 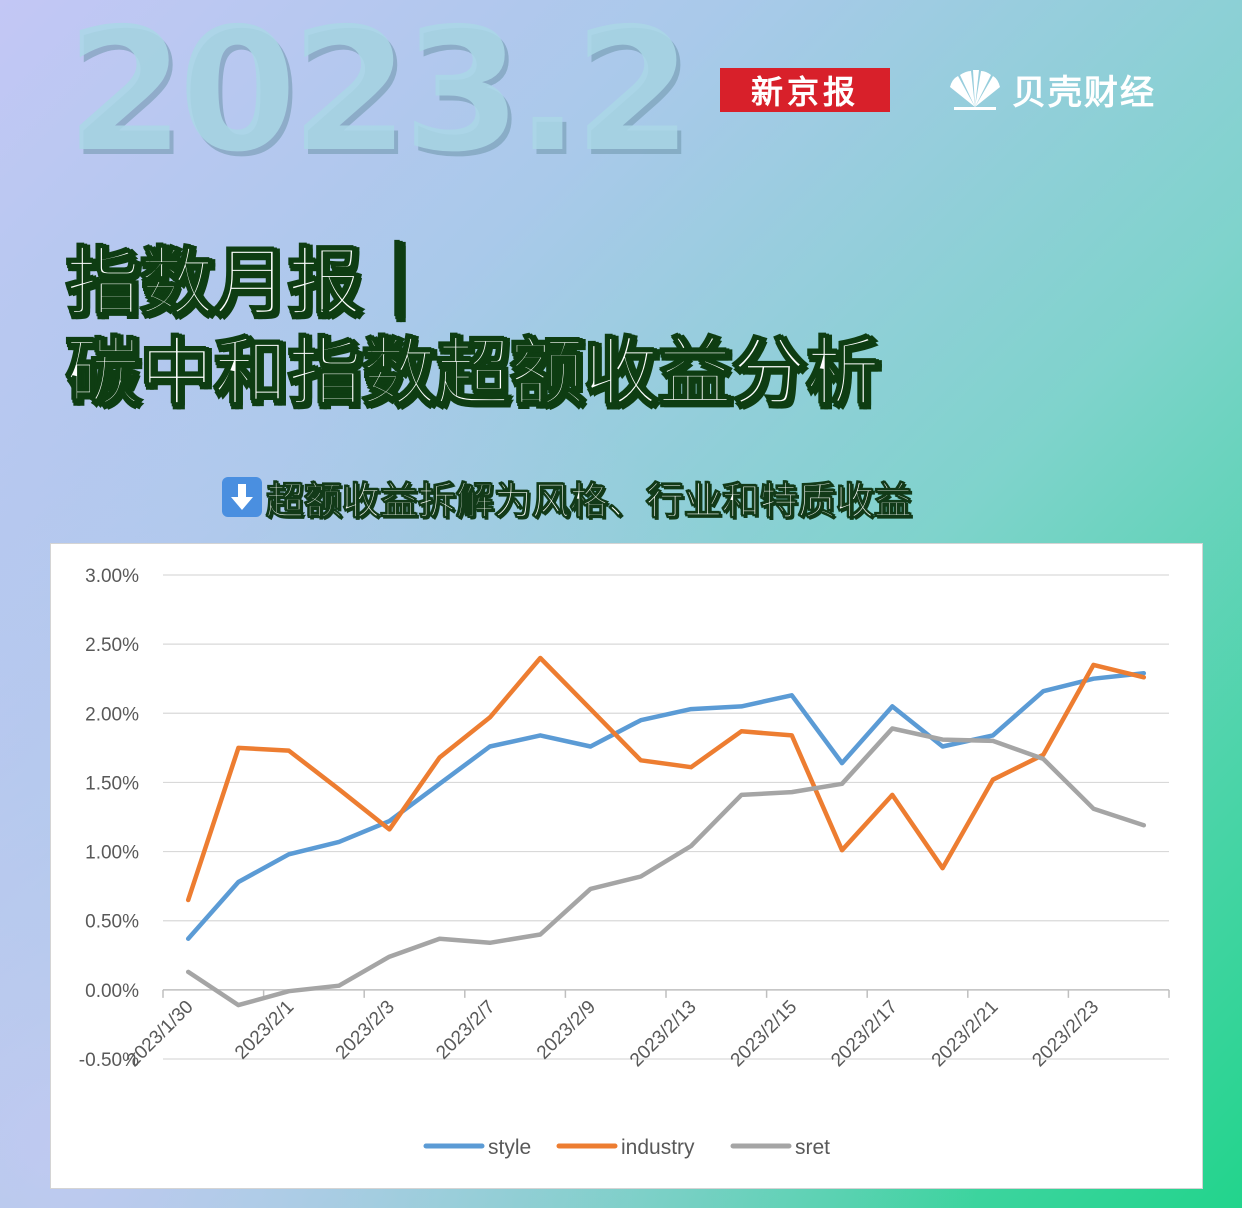 What do you see at coordinates (658, 1147) in the screenshot?
I see `legend-label-industry: industry` at bounding box center [658, 1147].